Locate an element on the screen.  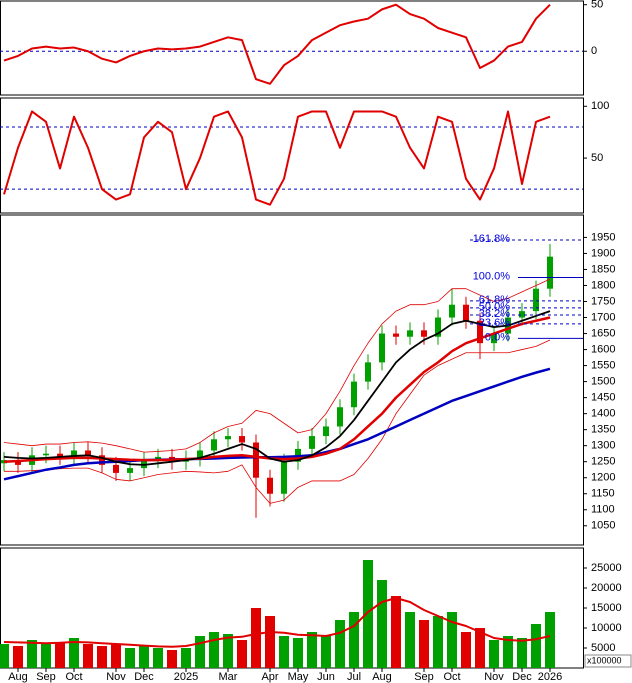
x-tick-label: Mar is located at coordinates (228, 677).